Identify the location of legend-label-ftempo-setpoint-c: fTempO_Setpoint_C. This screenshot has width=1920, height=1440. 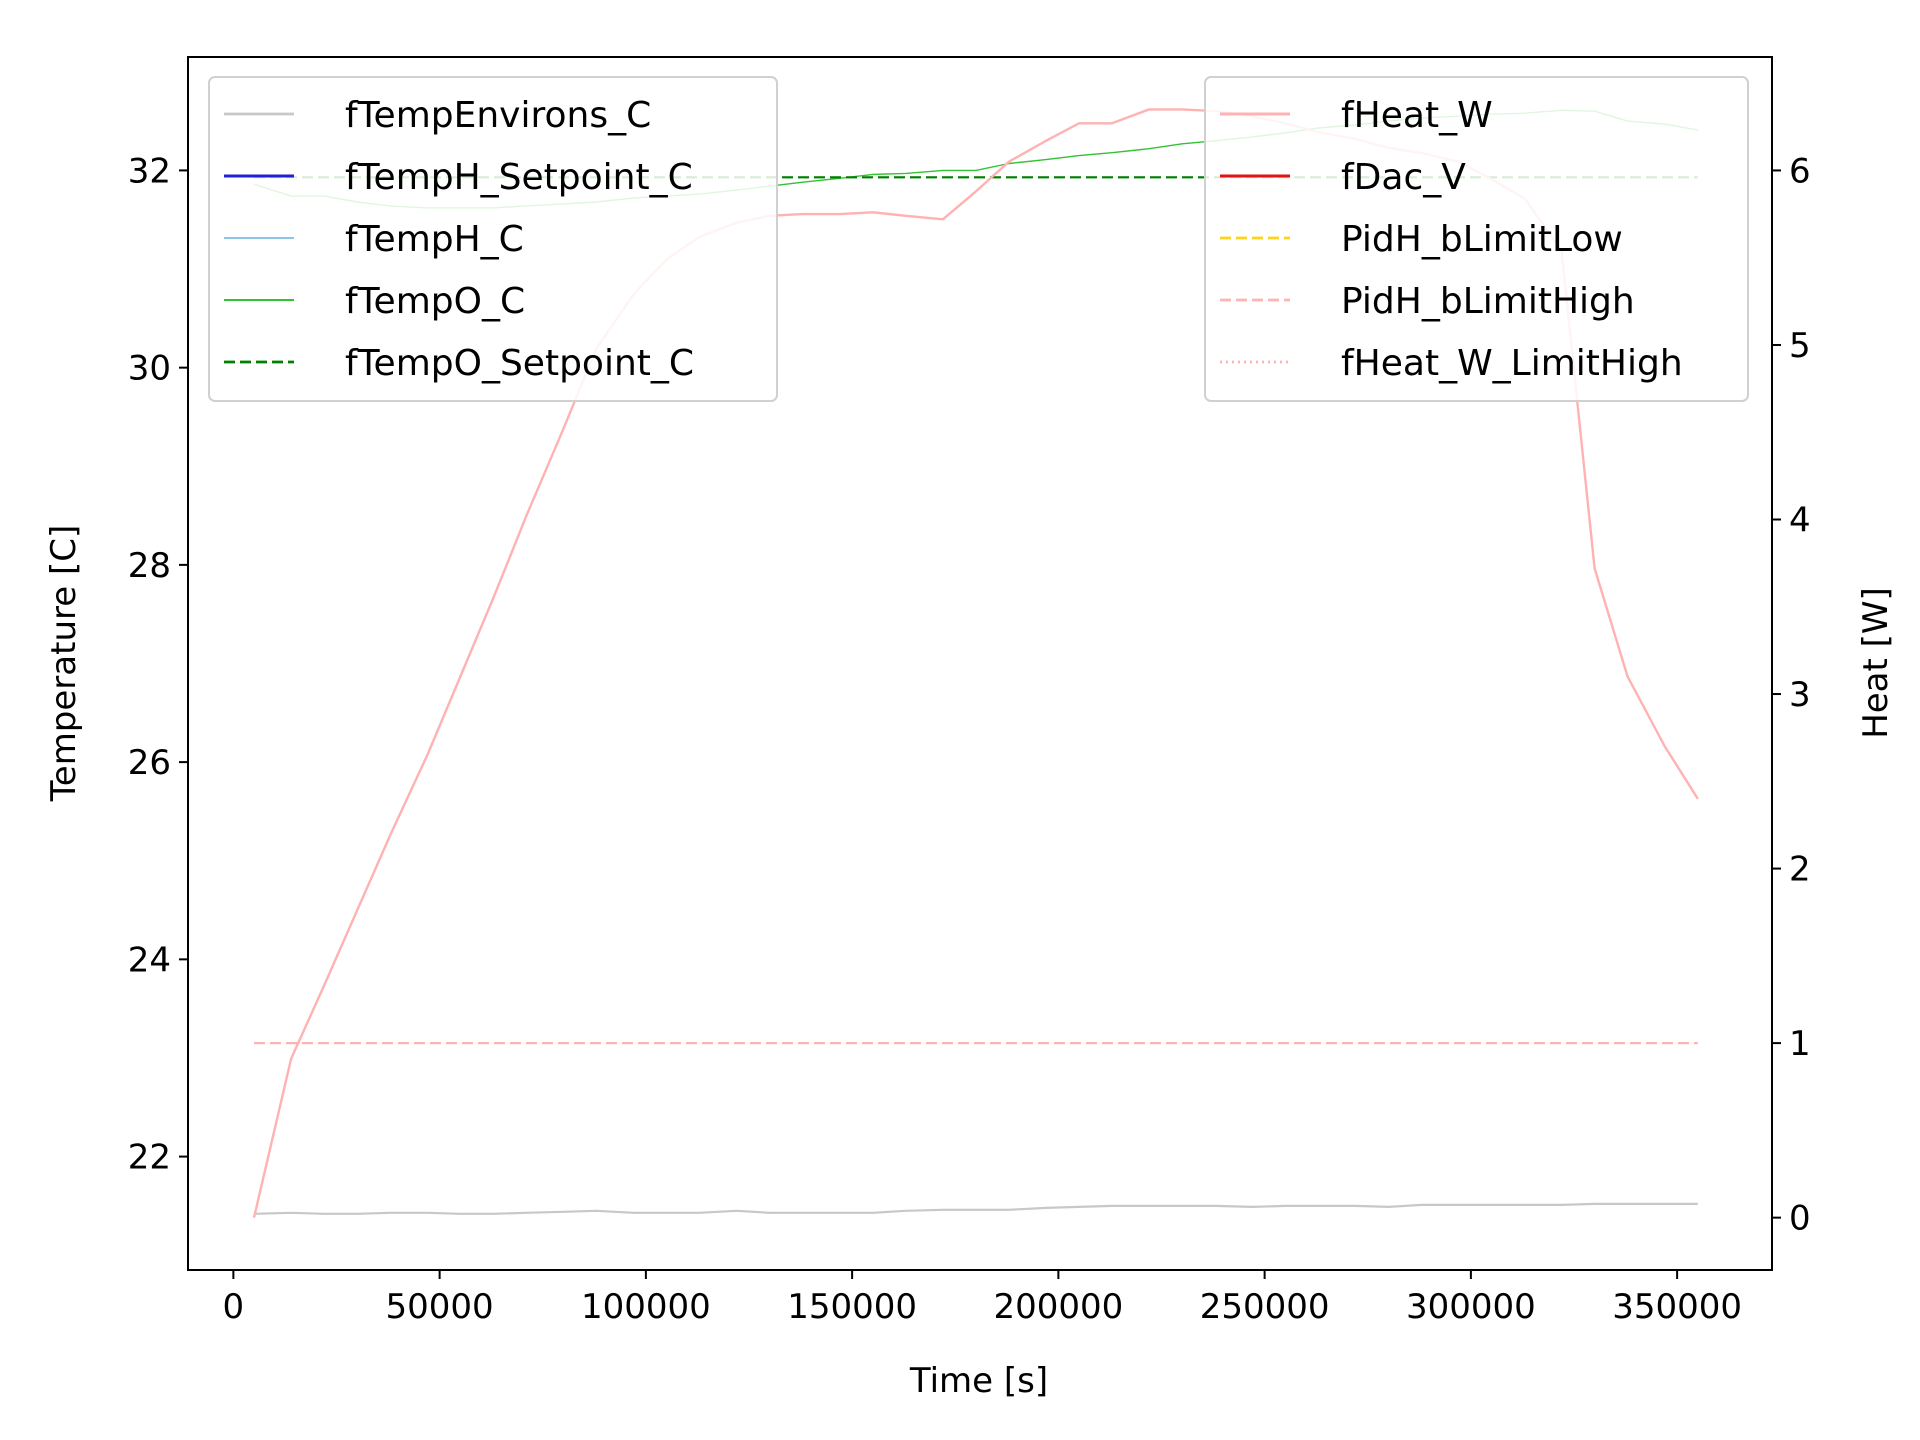
(519, 363).